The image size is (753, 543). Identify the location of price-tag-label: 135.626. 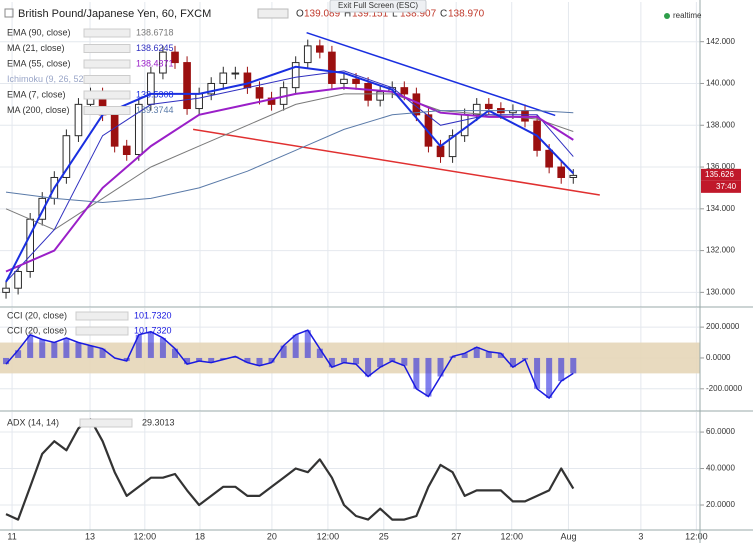
(719, 174).